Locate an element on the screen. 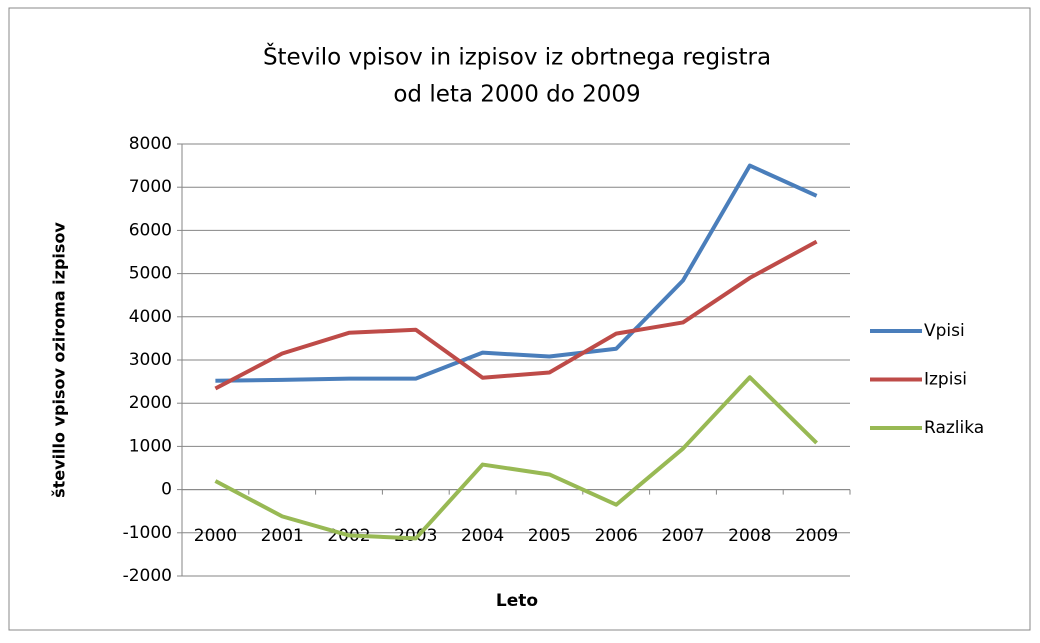 This screenshot has height=643, width=1040. x-axis-label: Leto is located at coordinates (517, 601).